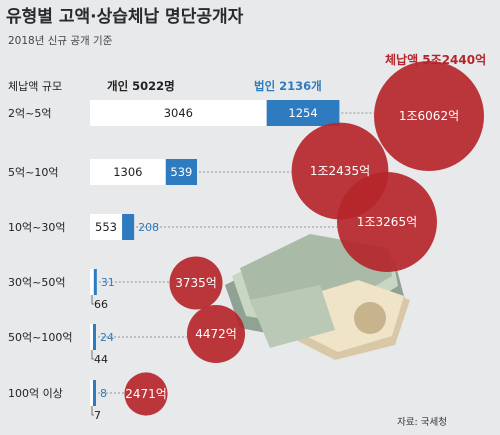 The height and width of the screenshot is (435, 500). Describe the element at coordinates (340, 171) in the screenshot. I see `amount-label: 1조2435억` at that location.